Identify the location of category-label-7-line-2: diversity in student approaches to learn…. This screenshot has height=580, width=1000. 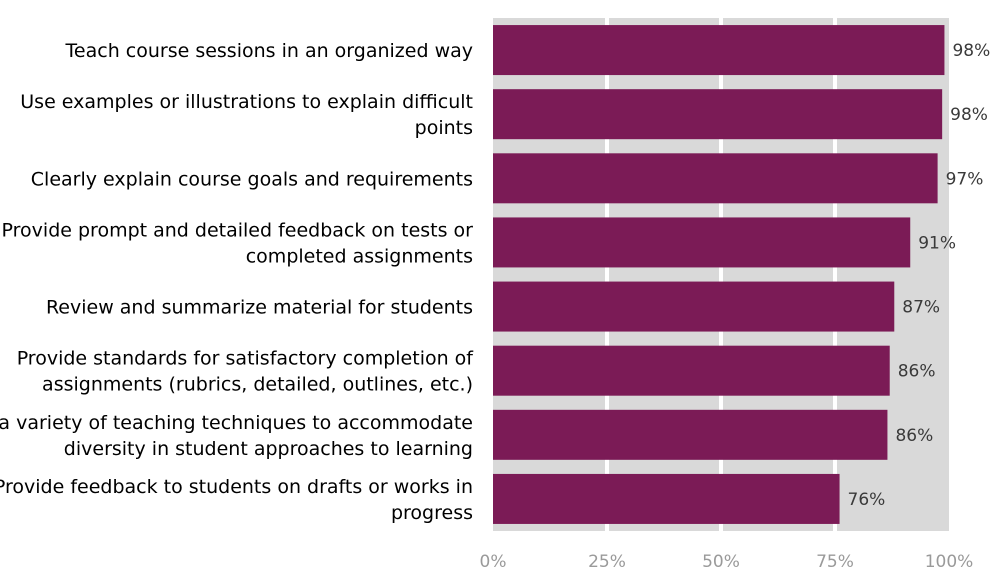
(268, 449).